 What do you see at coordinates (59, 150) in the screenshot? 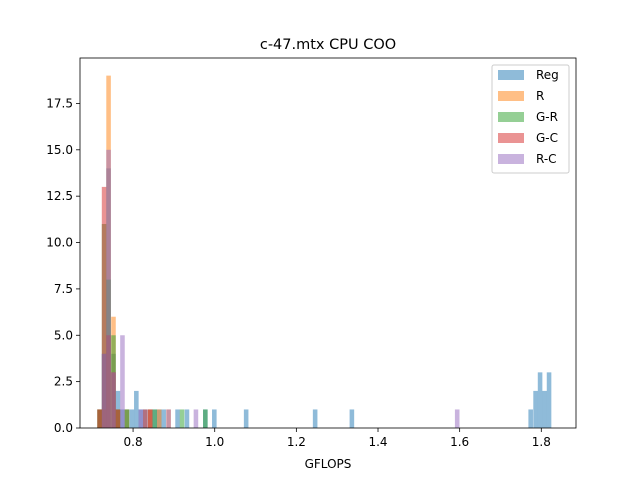
I see `y-tick-label: 15.0` at bounding box center [59, 150].